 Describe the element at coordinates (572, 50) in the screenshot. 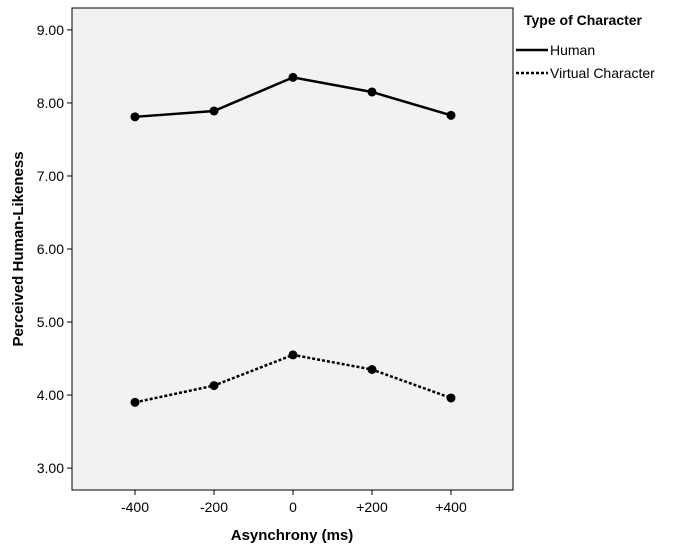

I see `legend-label-human: Human` at that location.